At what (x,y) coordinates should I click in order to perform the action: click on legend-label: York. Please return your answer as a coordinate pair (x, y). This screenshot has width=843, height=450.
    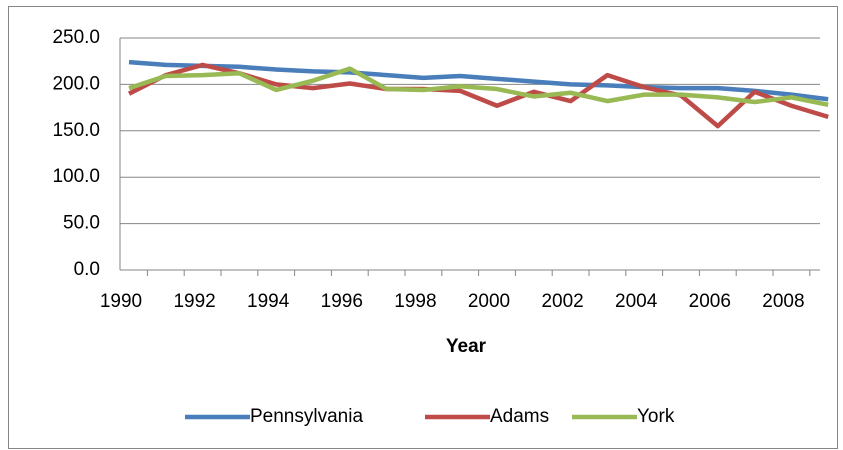
    Looking at the image, I should click on (656, 416).